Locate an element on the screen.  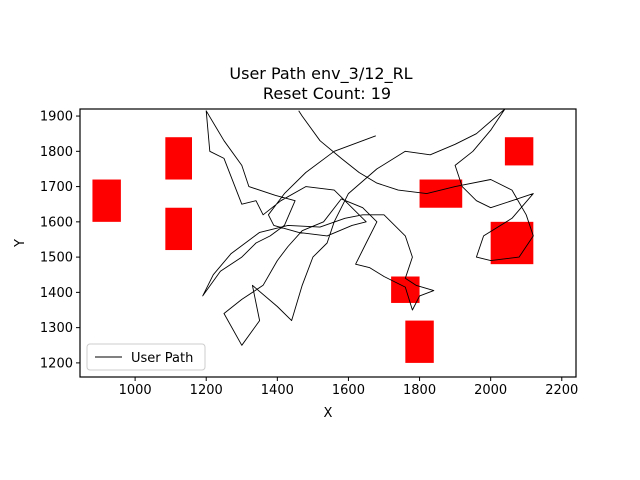
x-tick-label: 1400 is located at coordinates (277, 390).